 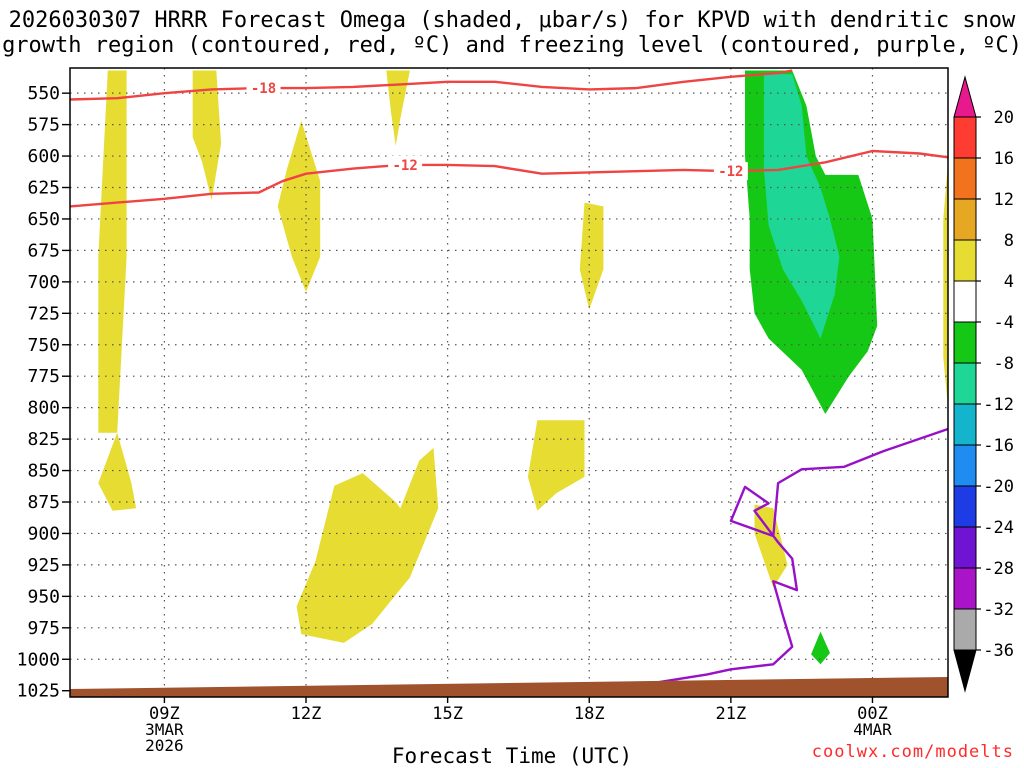 I want to click on y-tick-label-975: 975, so click(x=43, y=628).